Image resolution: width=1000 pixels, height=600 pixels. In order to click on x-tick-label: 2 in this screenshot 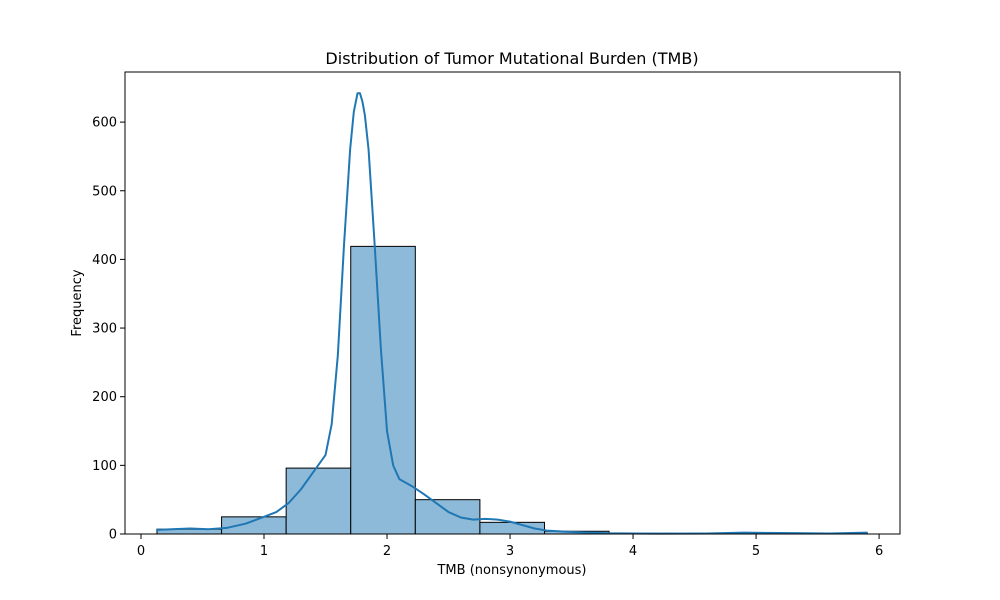, I will do `click(387, 551)`.